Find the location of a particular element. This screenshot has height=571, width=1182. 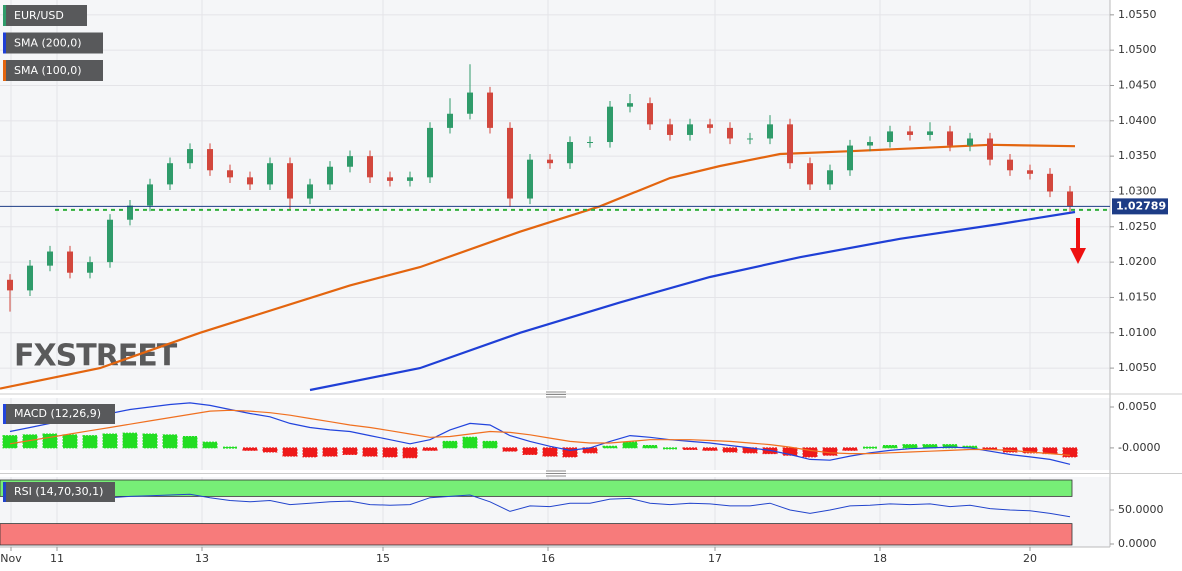

legend-label: SMA (200,0) is located at coordinates (48, 43).